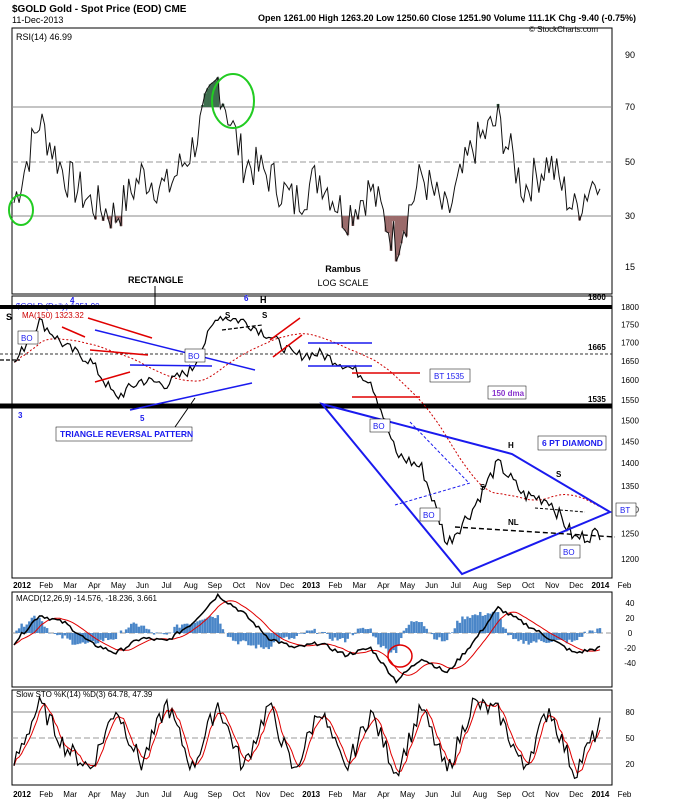  Describe the element at coordinates (483, 487) in the screenshot. I see `s-label-4: S` at that location.